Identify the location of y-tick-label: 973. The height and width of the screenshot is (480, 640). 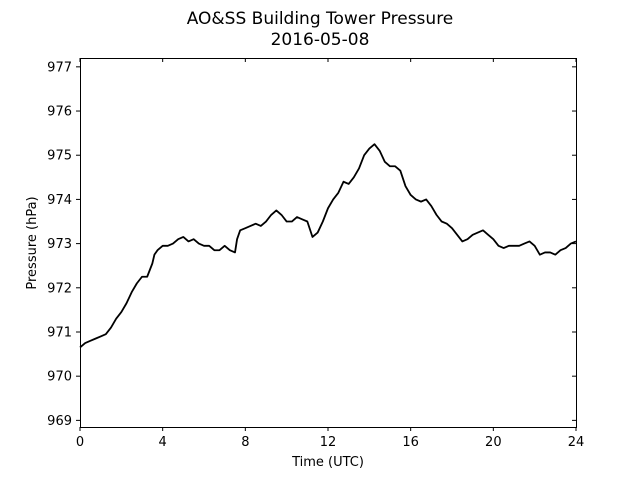
(59, 244).